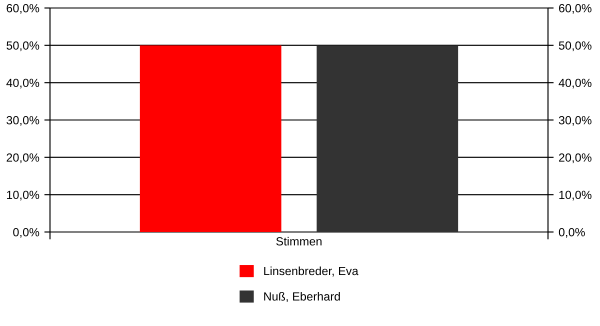 This screenshot has width=600, height=326. Describe the element at coordinates (23, 83) in the screenshot. I see `y-tick-label: 40,0%` at that location.